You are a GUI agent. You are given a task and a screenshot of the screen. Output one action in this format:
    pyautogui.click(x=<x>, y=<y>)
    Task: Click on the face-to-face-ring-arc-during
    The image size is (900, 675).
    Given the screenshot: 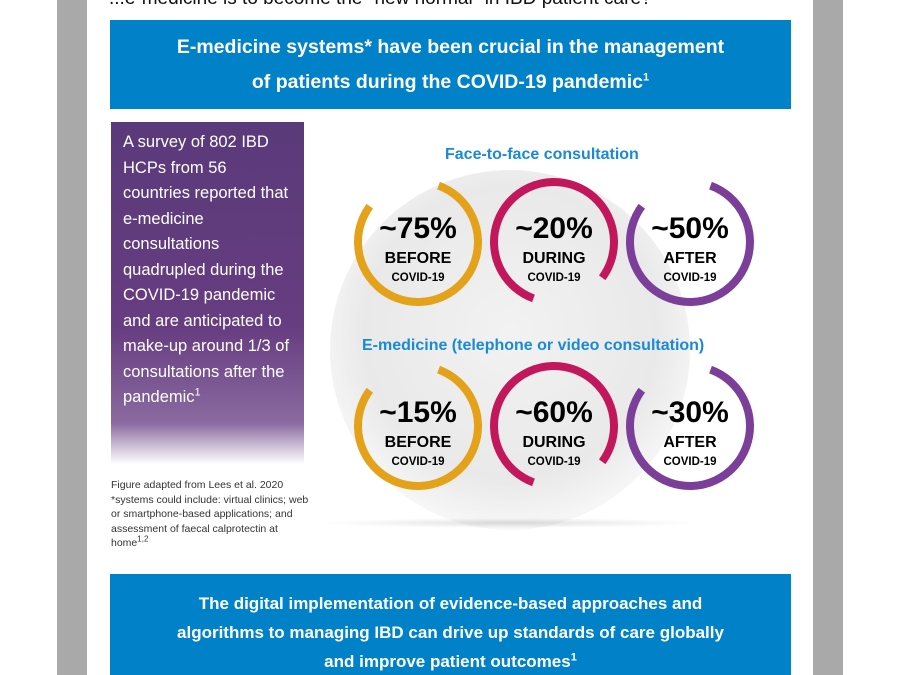 What is the action you would take?
    pyautogui.click(x=554, y=242)
    